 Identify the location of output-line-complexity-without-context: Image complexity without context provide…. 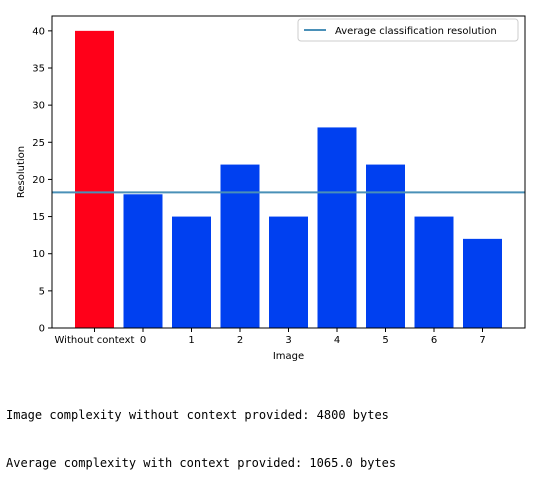
(197, 415).